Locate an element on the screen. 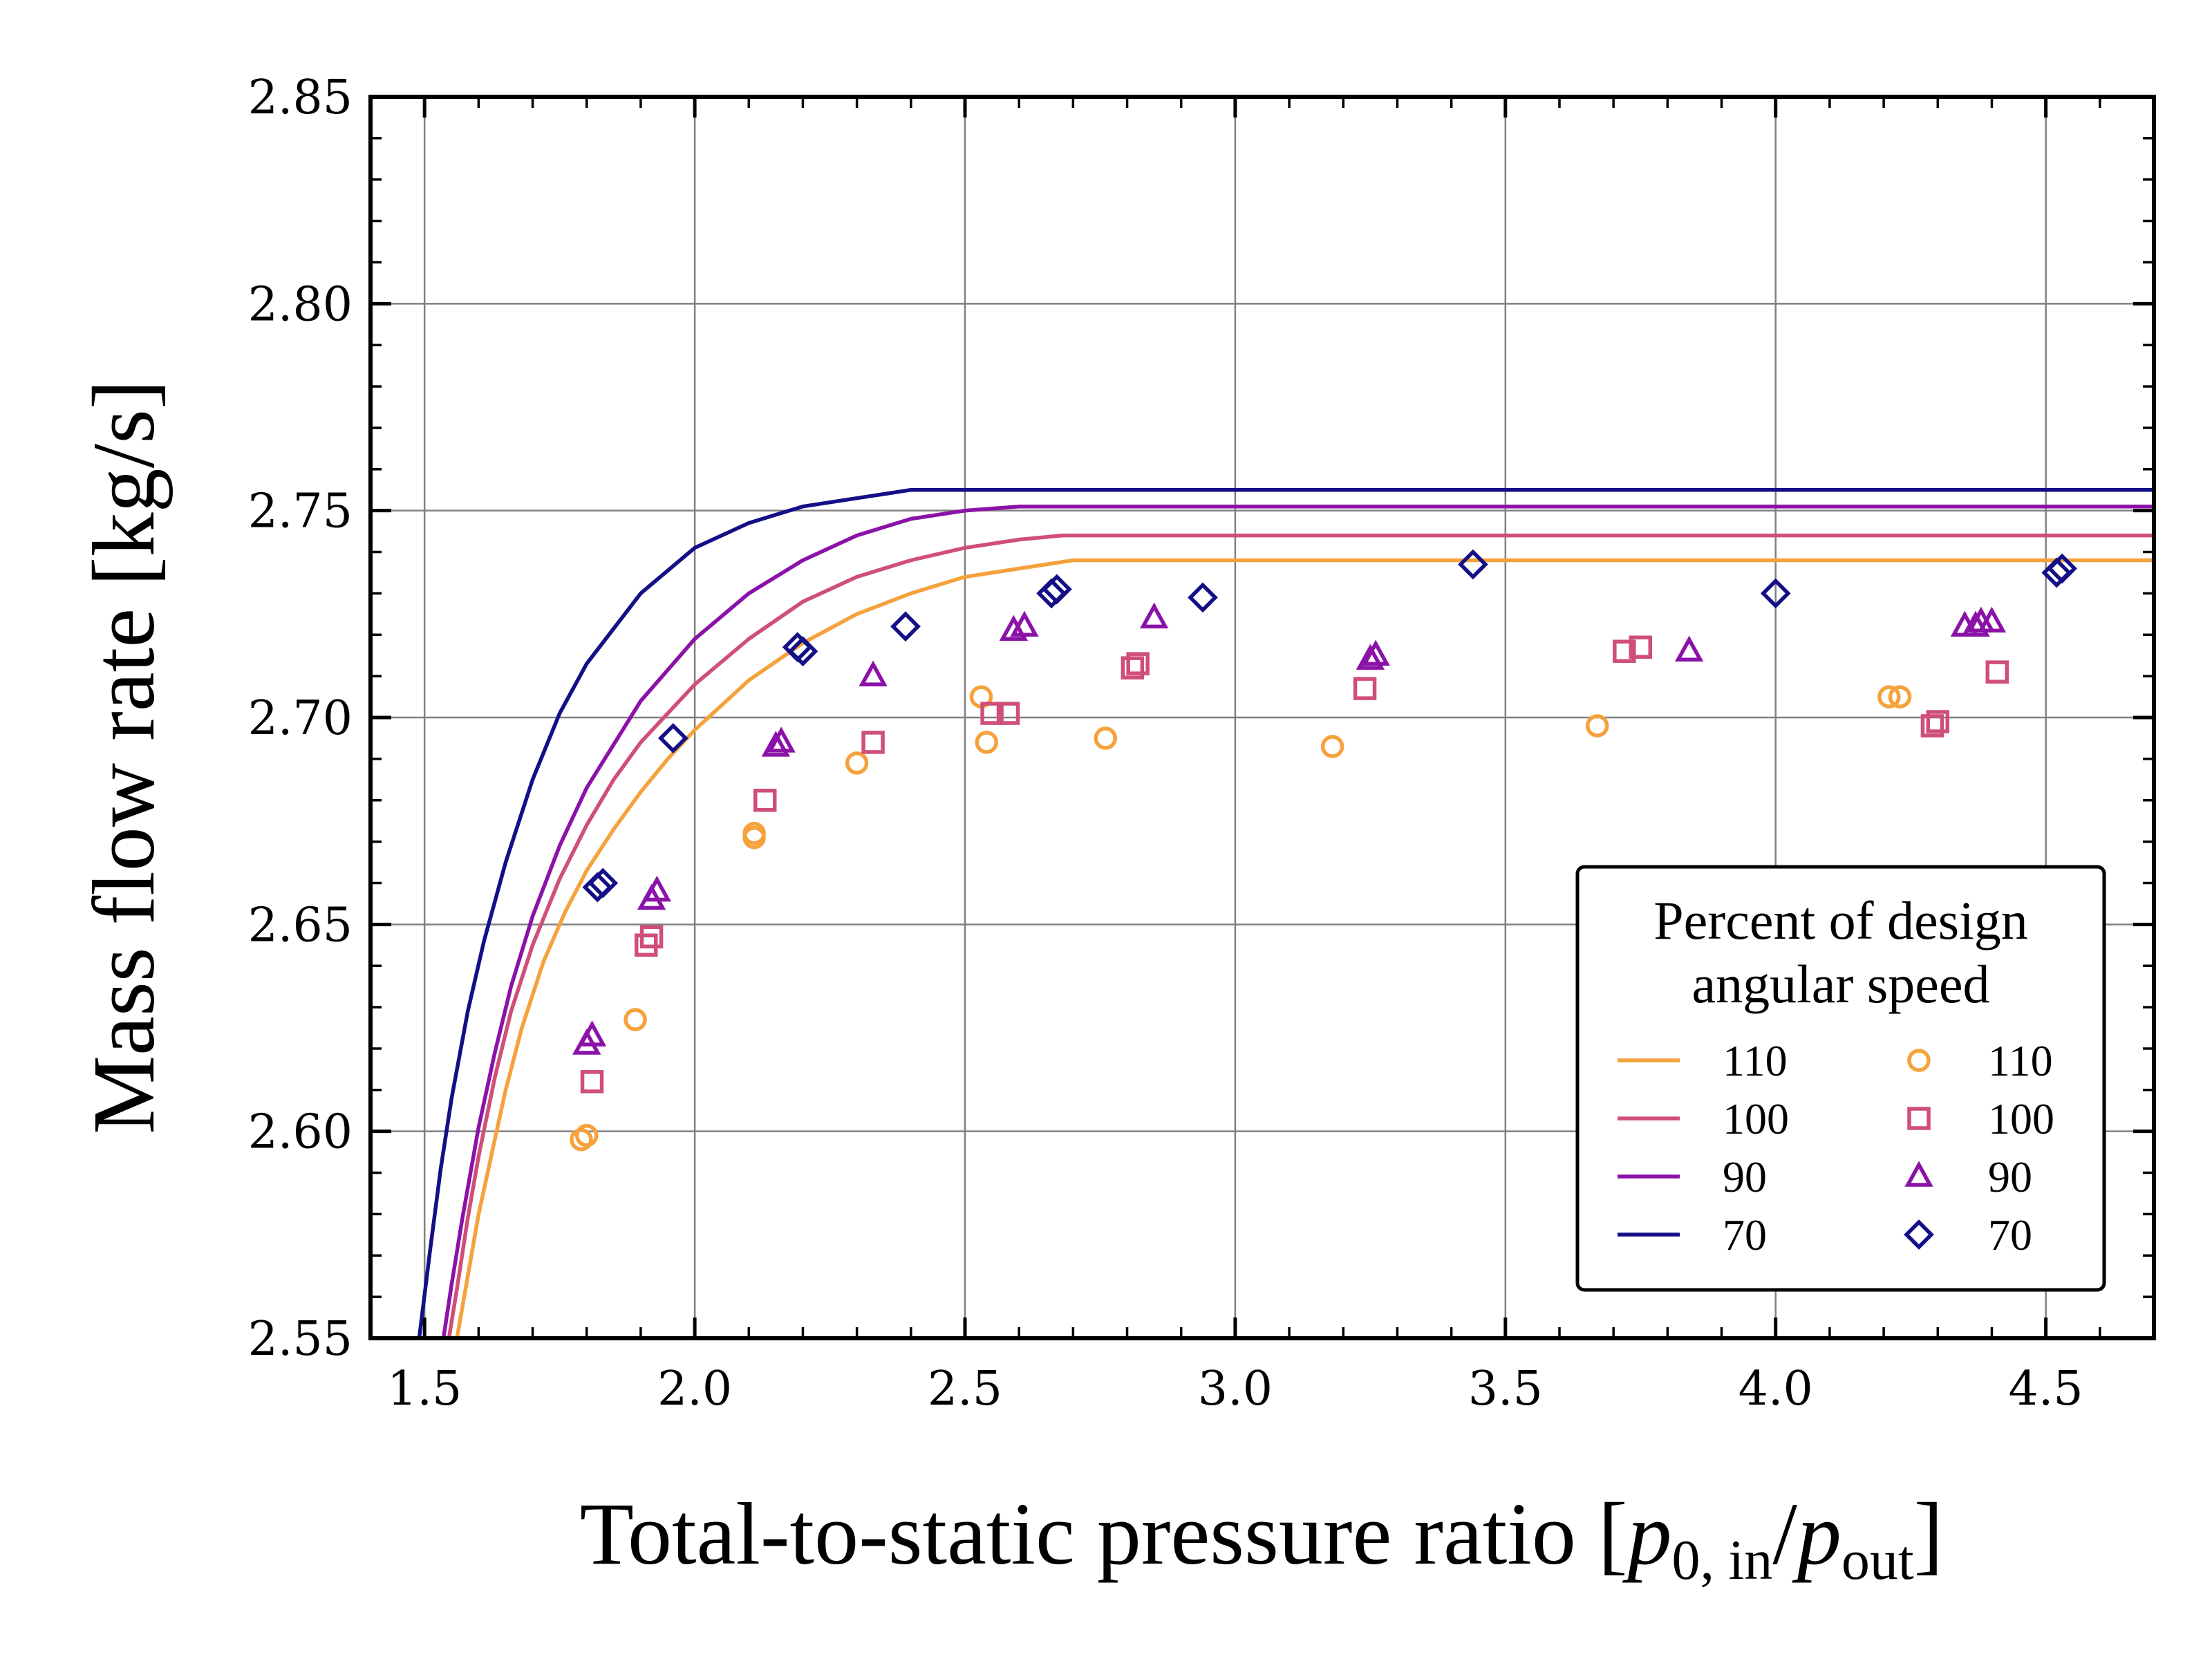 Image resolution: width=2212 pixels, height=1659 pixels. x-tick-label: 2.5 is located at coordinates (965, 1389).